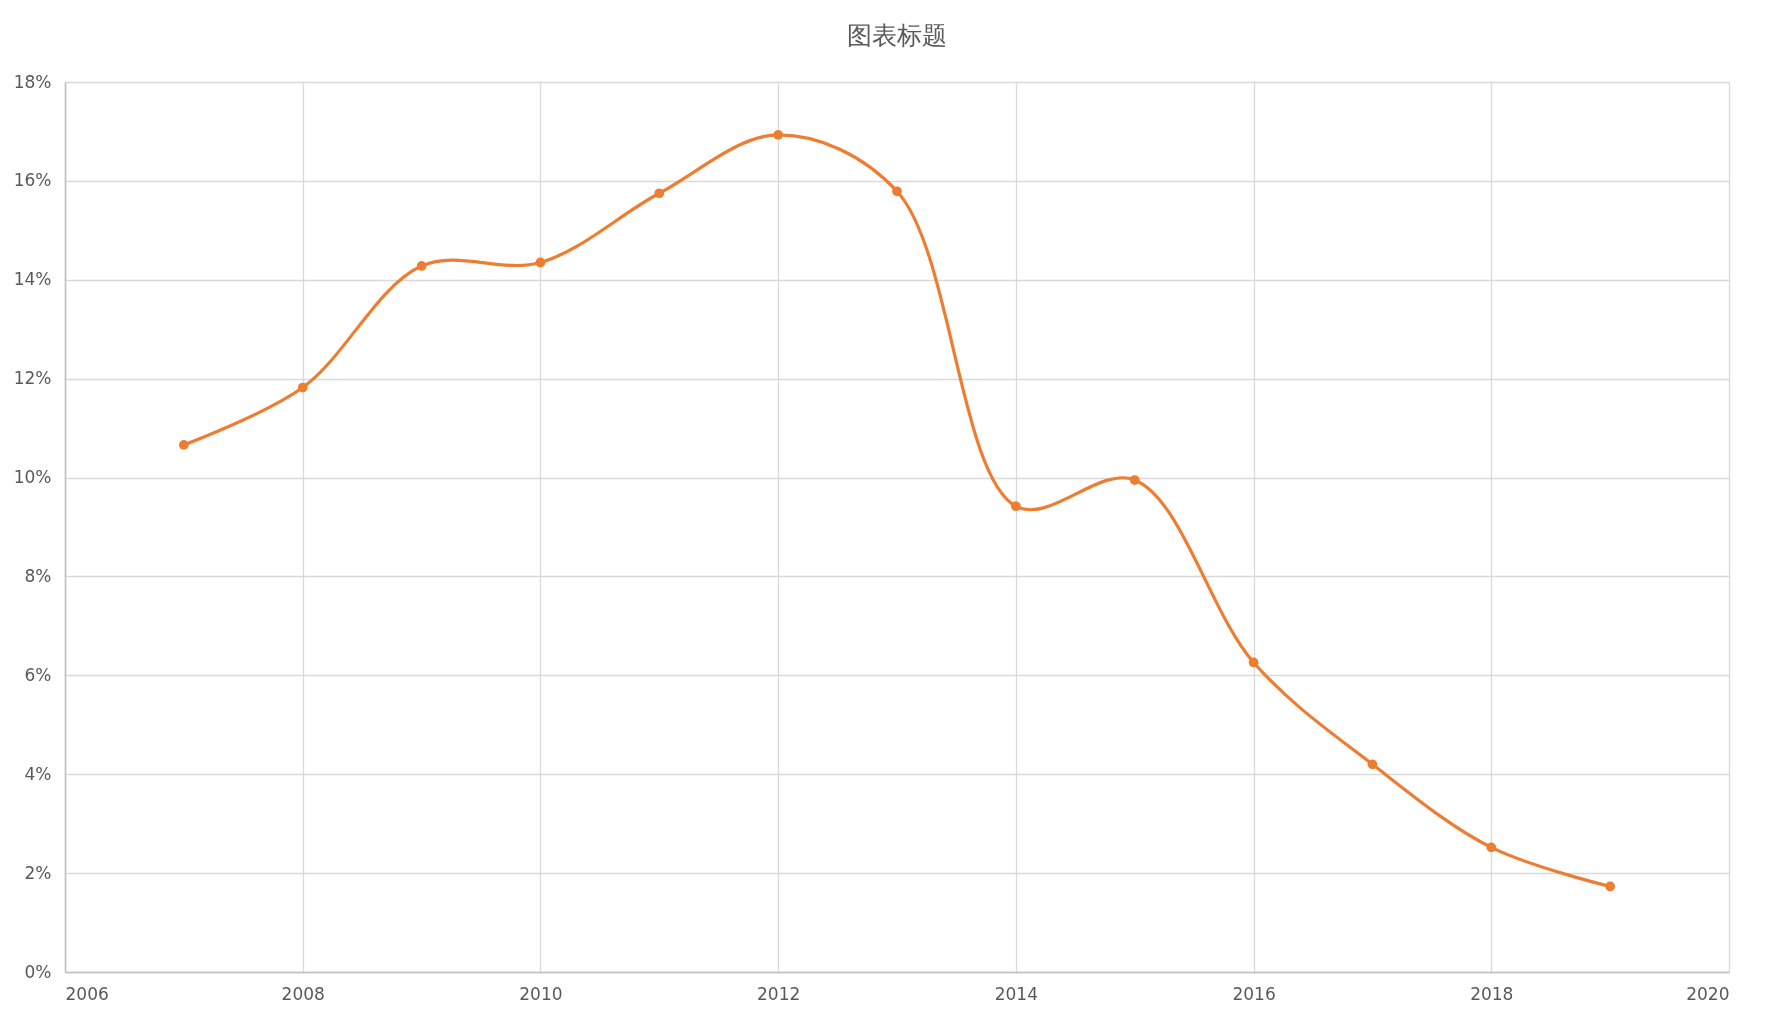  Describe the element at coordinates (32, 378) in the screenshot. I see `y-tick-label: 12%` at that location.